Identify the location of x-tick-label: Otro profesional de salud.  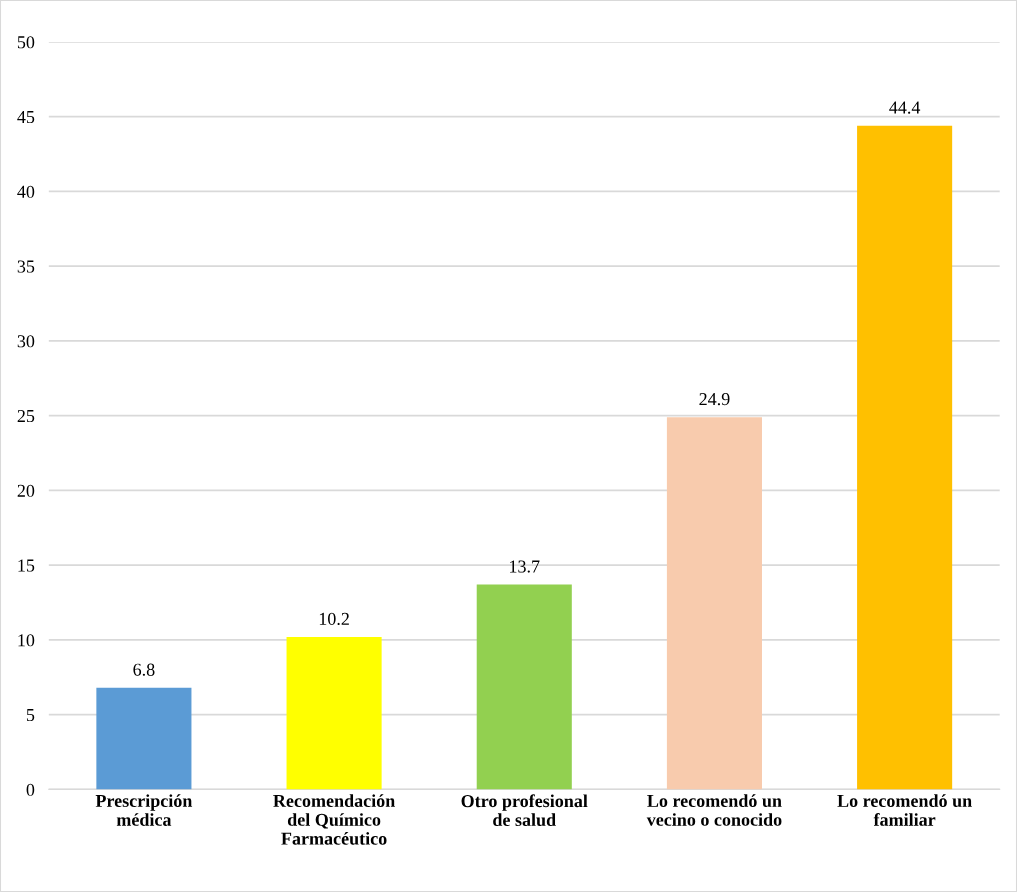
(524, 810).